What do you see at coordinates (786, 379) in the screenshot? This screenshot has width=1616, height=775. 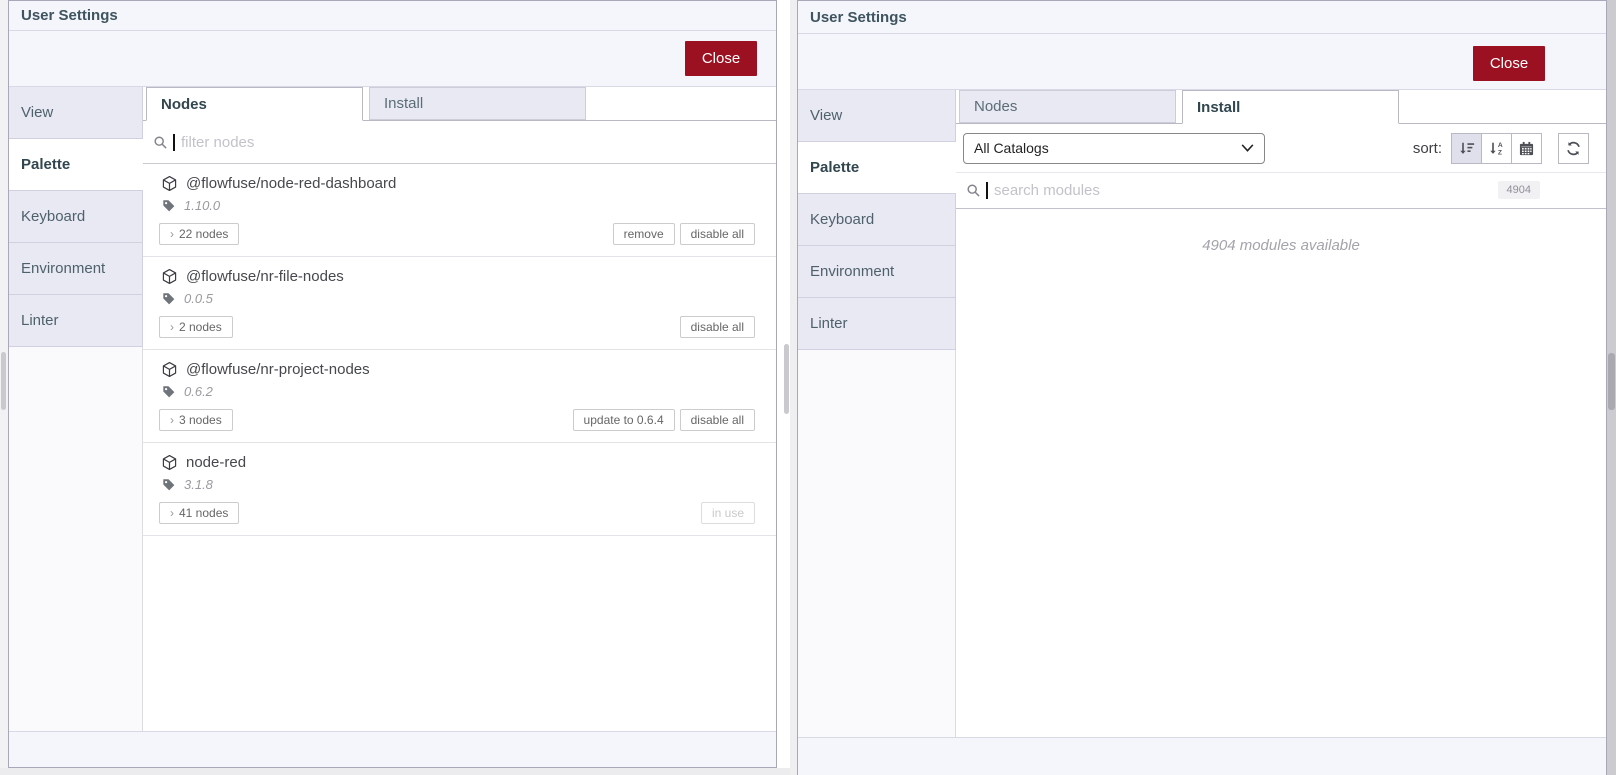 I see `middle-scrollbar-thumb` at bounding box center [786, 379].